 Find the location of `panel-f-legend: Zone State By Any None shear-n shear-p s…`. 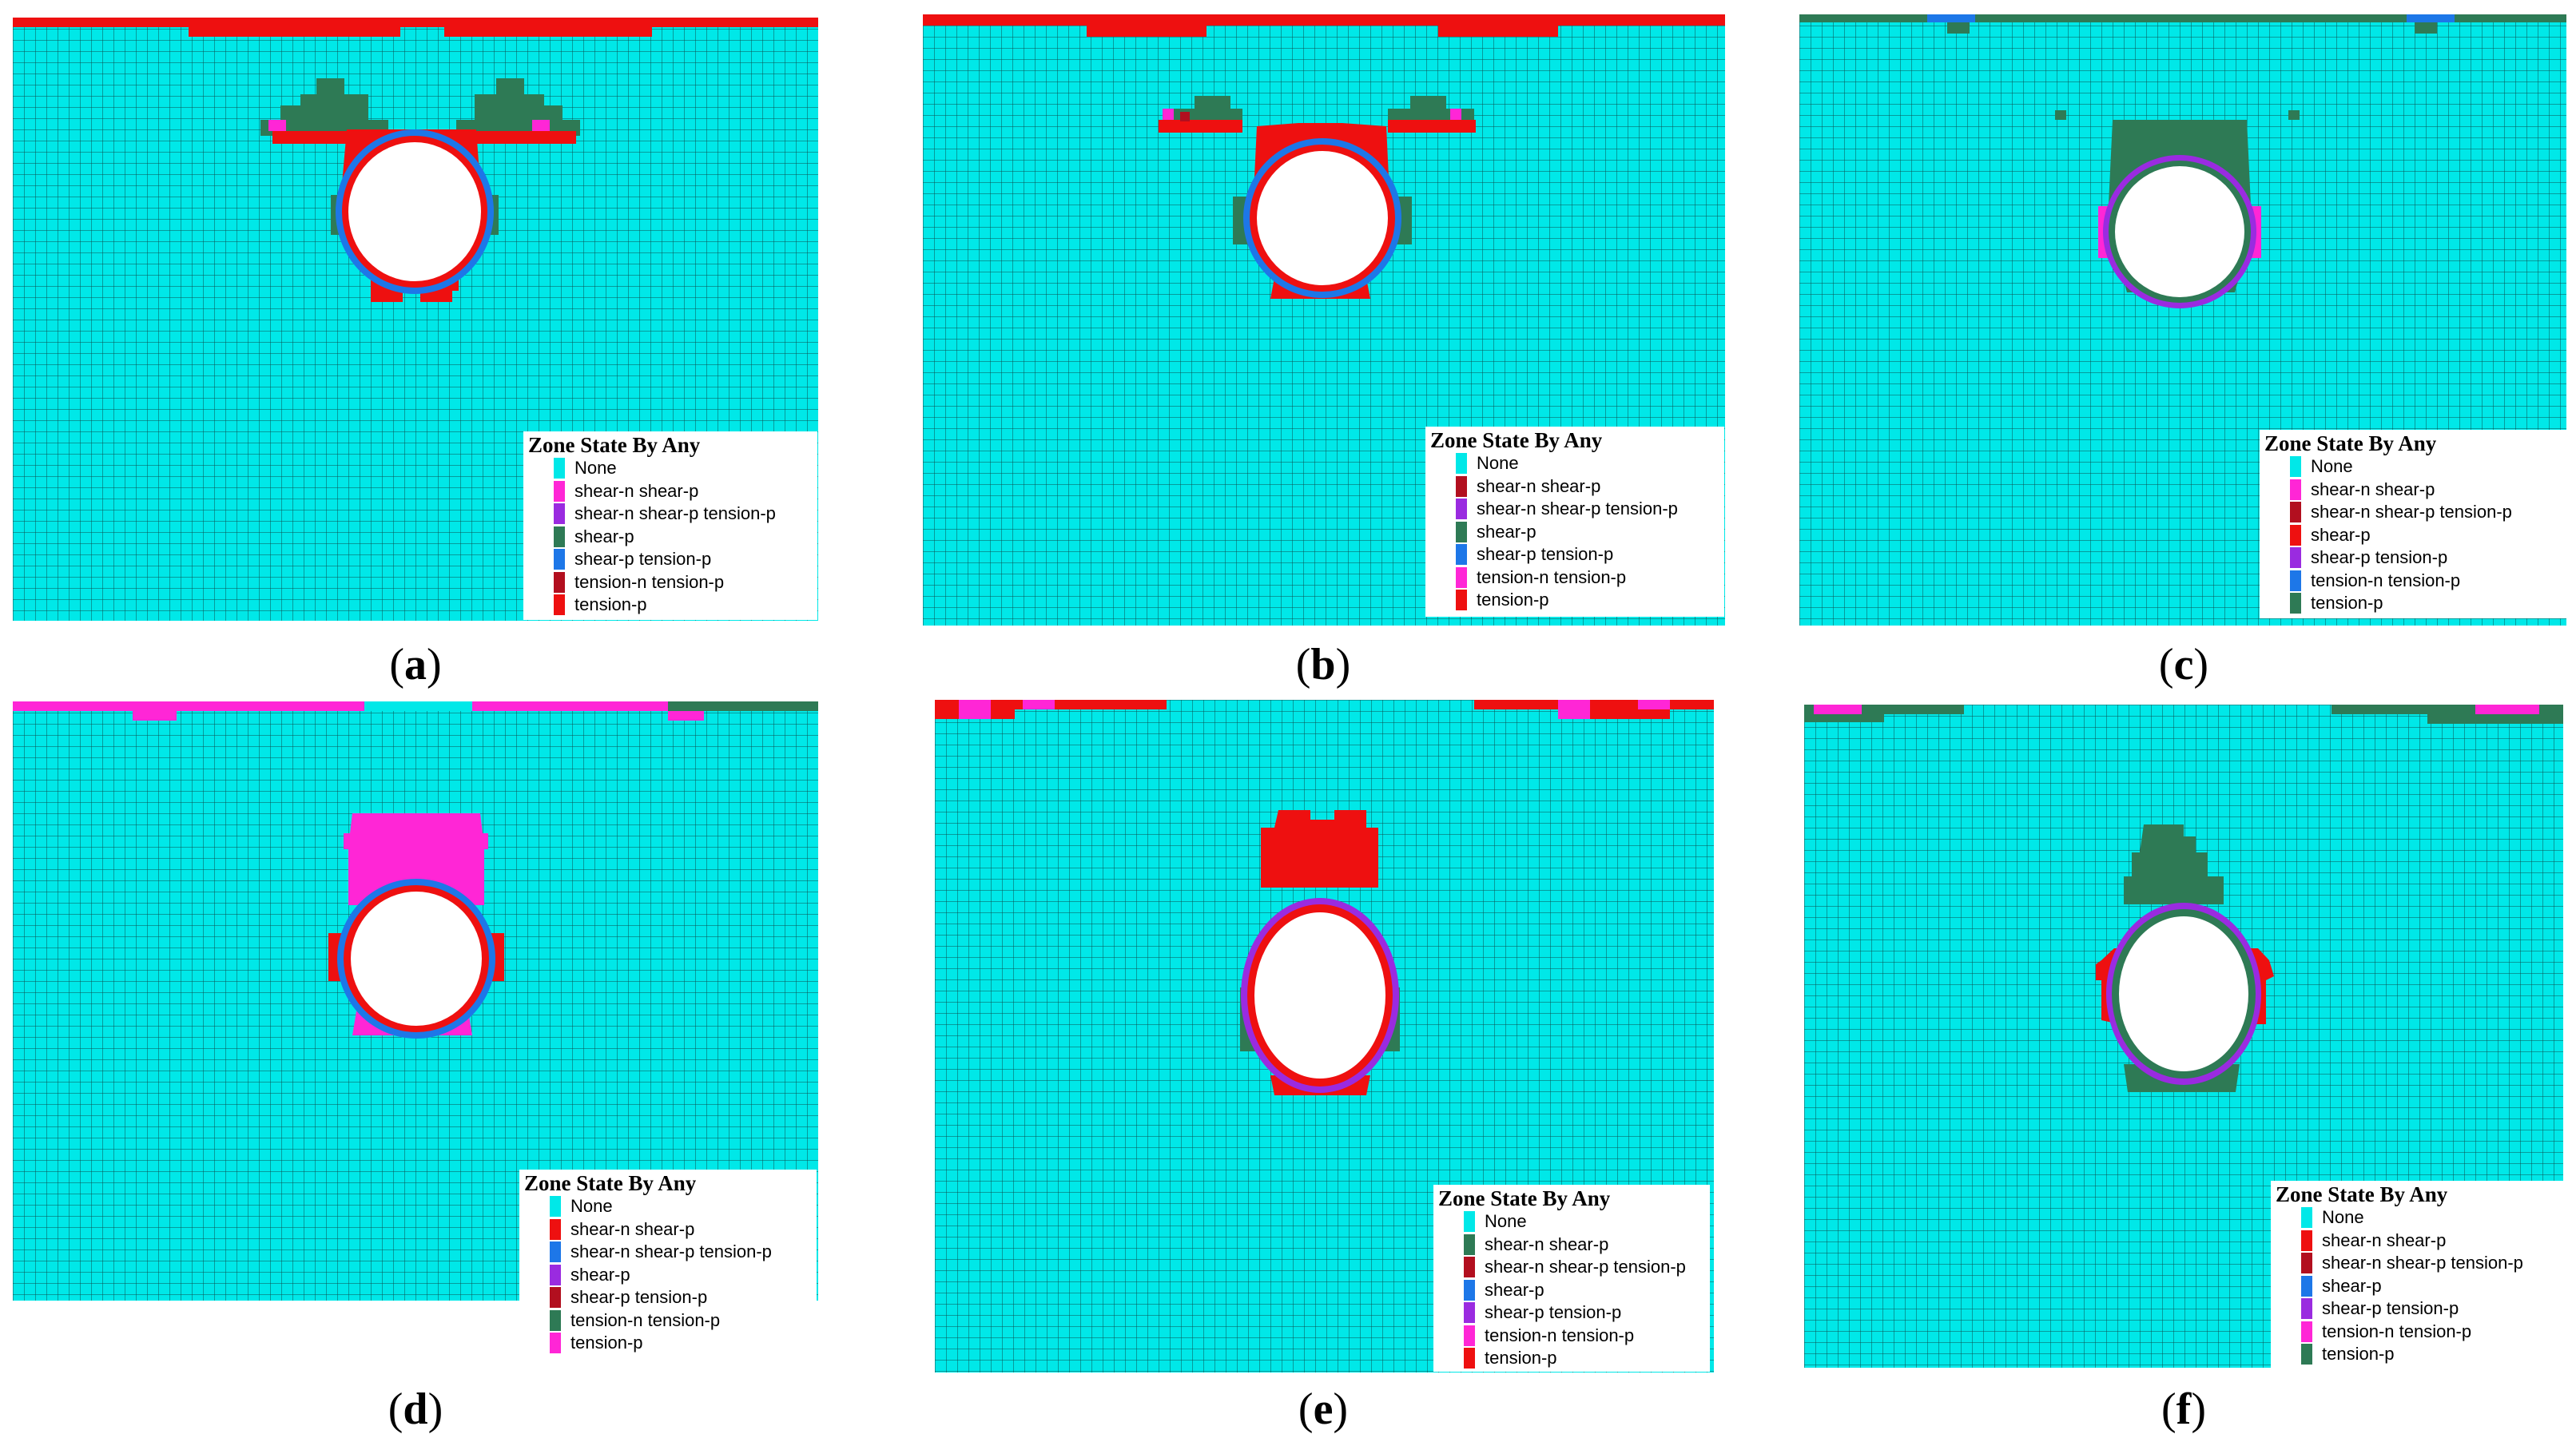

panel-f-legend: Zone State By Any None shear-n shear-p s… is located at coordinates (2418, 1275).